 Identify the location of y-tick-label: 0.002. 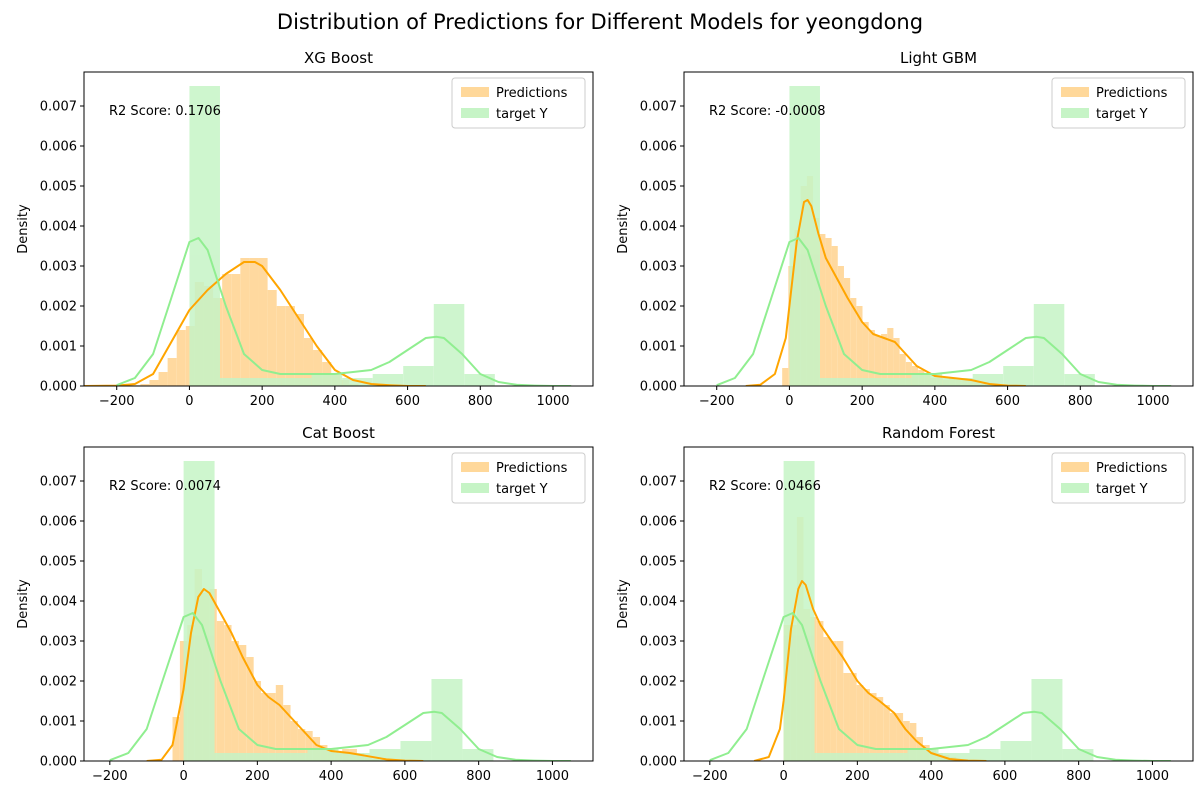
(58, 307).